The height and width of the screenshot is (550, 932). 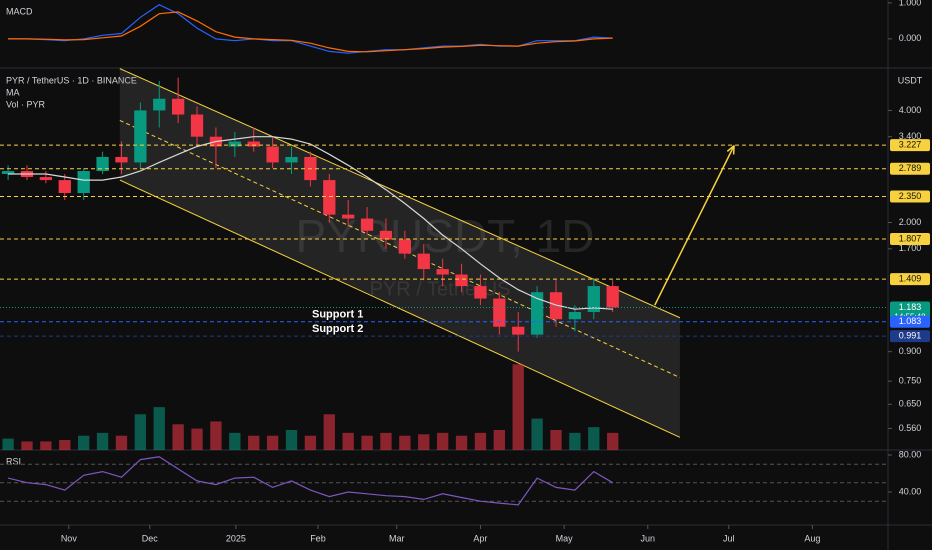 I want to click on arrow, so click(x=694, y=225).